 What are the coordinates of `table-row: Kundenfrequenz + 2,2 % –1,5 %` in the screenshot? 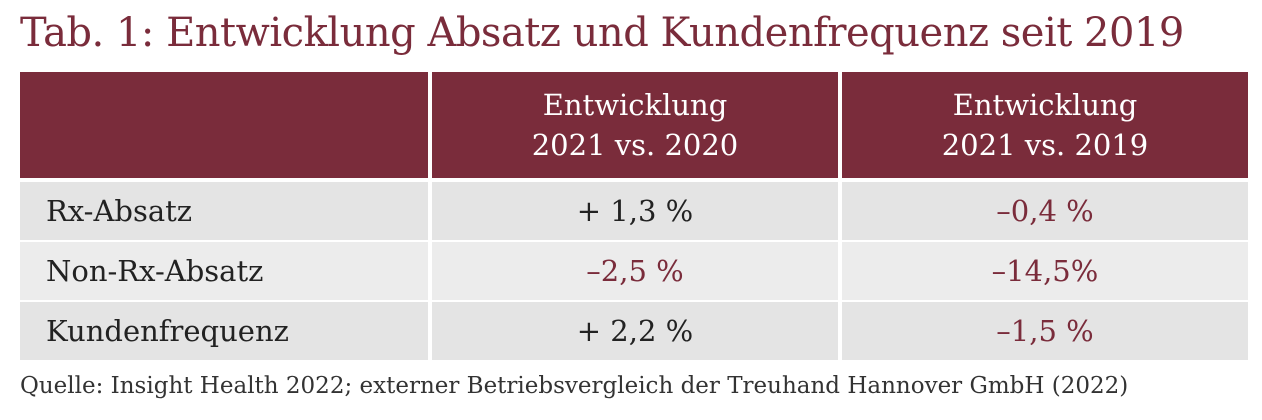 It's located at (634, 331).